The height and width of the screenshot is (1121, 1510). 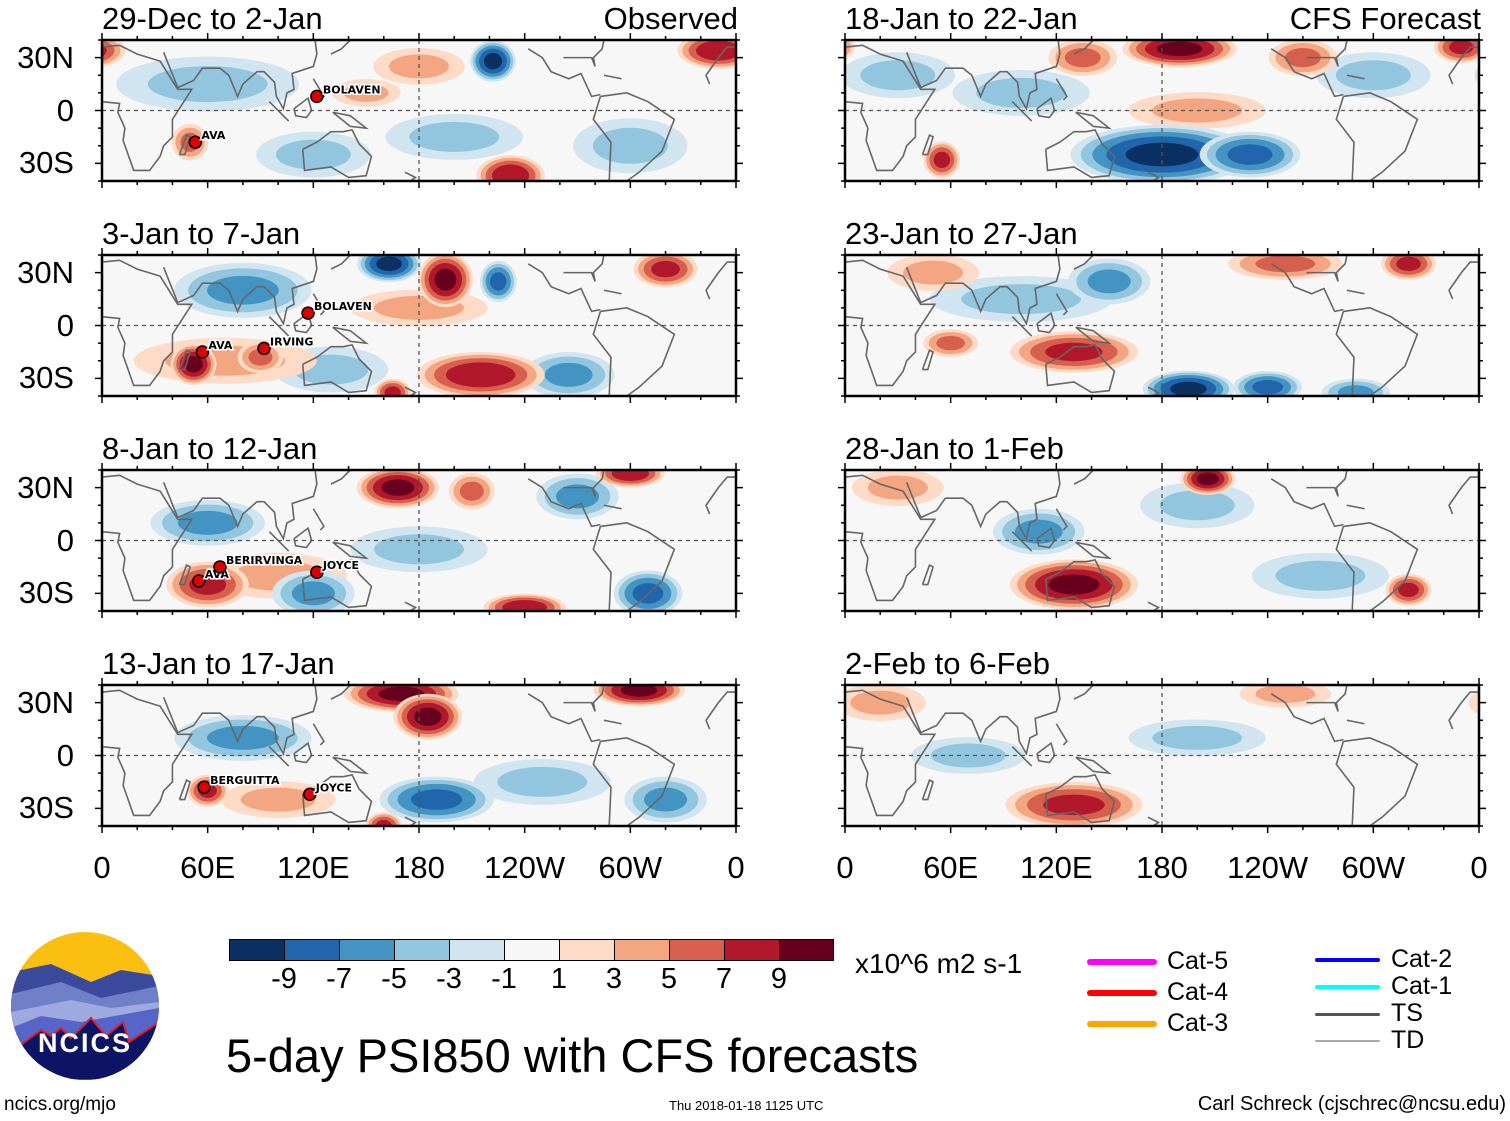 I want to click on colorbar-label: -1, so click(x=504, y=979).